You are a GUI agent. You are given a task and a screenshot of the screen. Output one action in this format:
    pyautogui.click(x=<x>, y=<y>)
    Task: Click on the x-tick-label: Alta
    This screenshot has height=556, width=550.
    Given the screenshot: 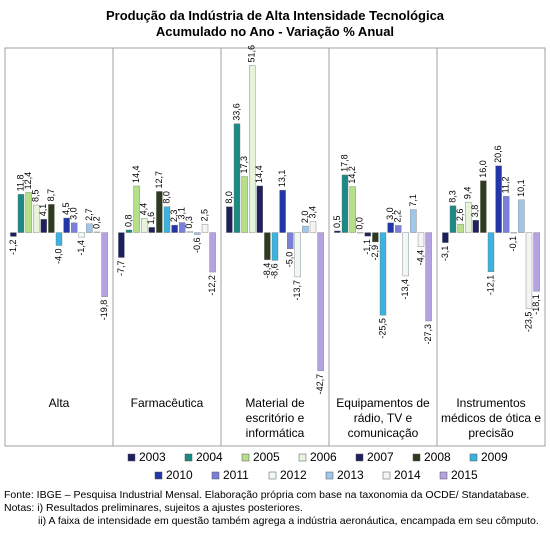 What is the action you would take?
    pyautogui.click(x=59, y=403)
    